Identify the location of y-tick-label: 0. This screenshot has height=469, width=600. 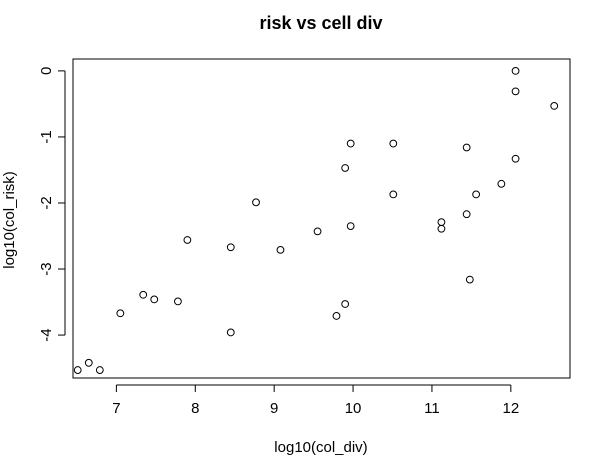
(46, 71).